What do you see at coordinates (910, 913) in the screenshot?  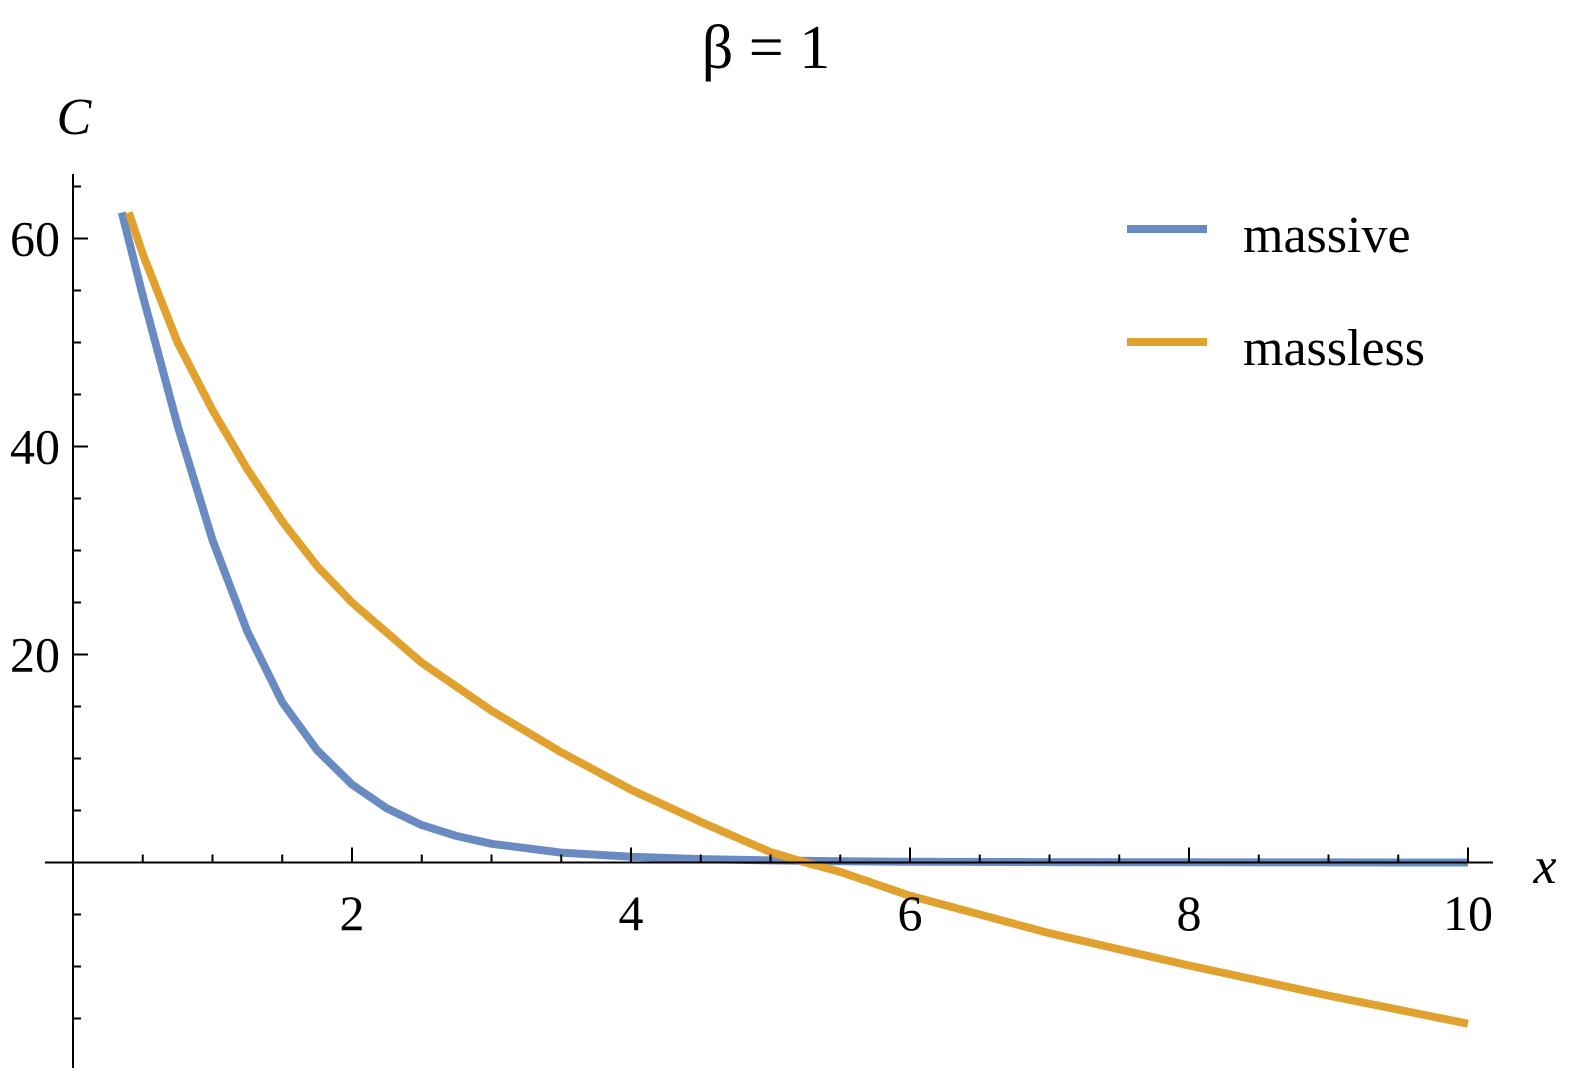 I see `x-tick-label: 6` at bounding box center [910, 913].